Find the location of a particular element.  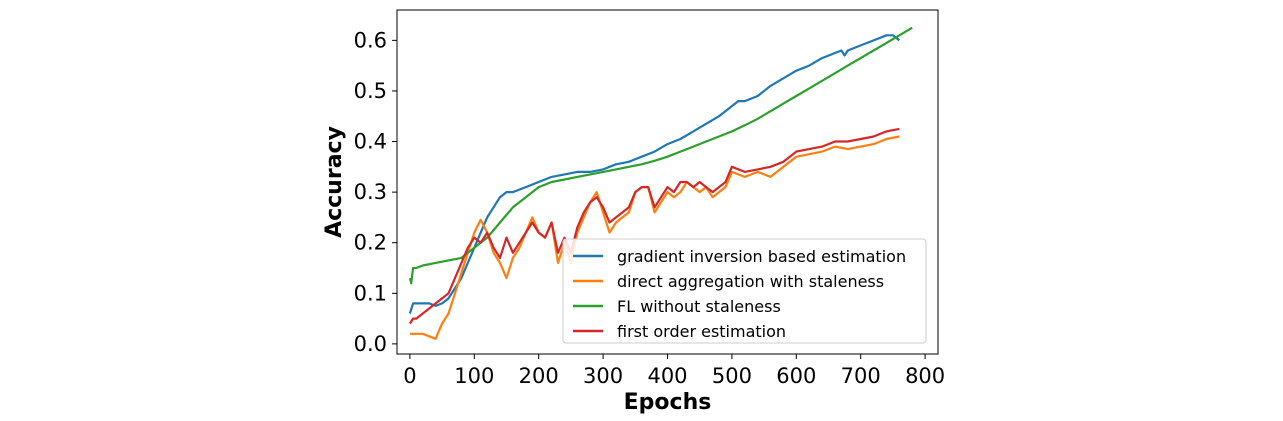

y-tick-label: 0.2 is located at coordinates (370, 243).